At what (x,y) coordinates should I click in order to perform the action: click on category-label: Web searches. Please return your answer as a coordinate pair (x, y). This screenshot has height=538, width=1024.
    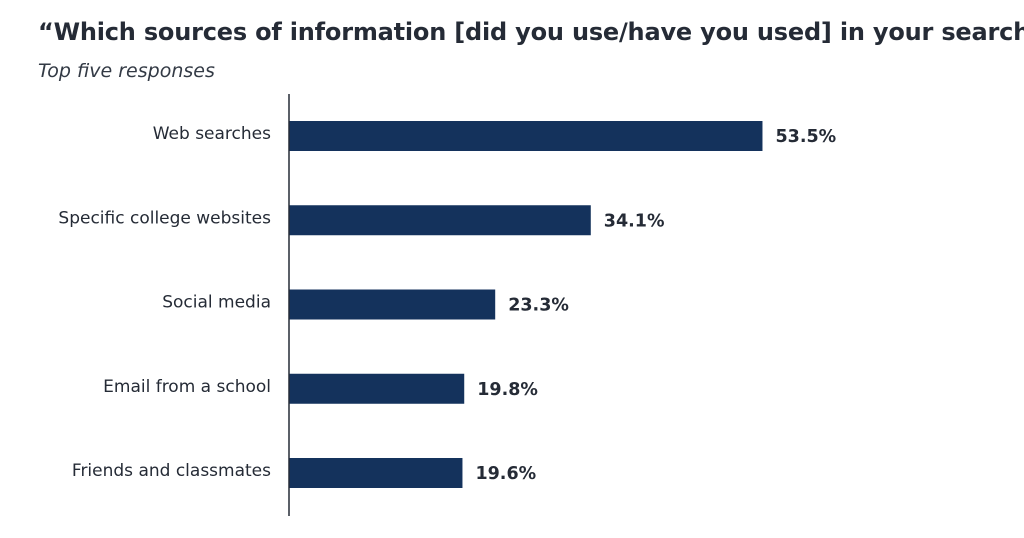
    Looking at the image, I should click on (212, 134).